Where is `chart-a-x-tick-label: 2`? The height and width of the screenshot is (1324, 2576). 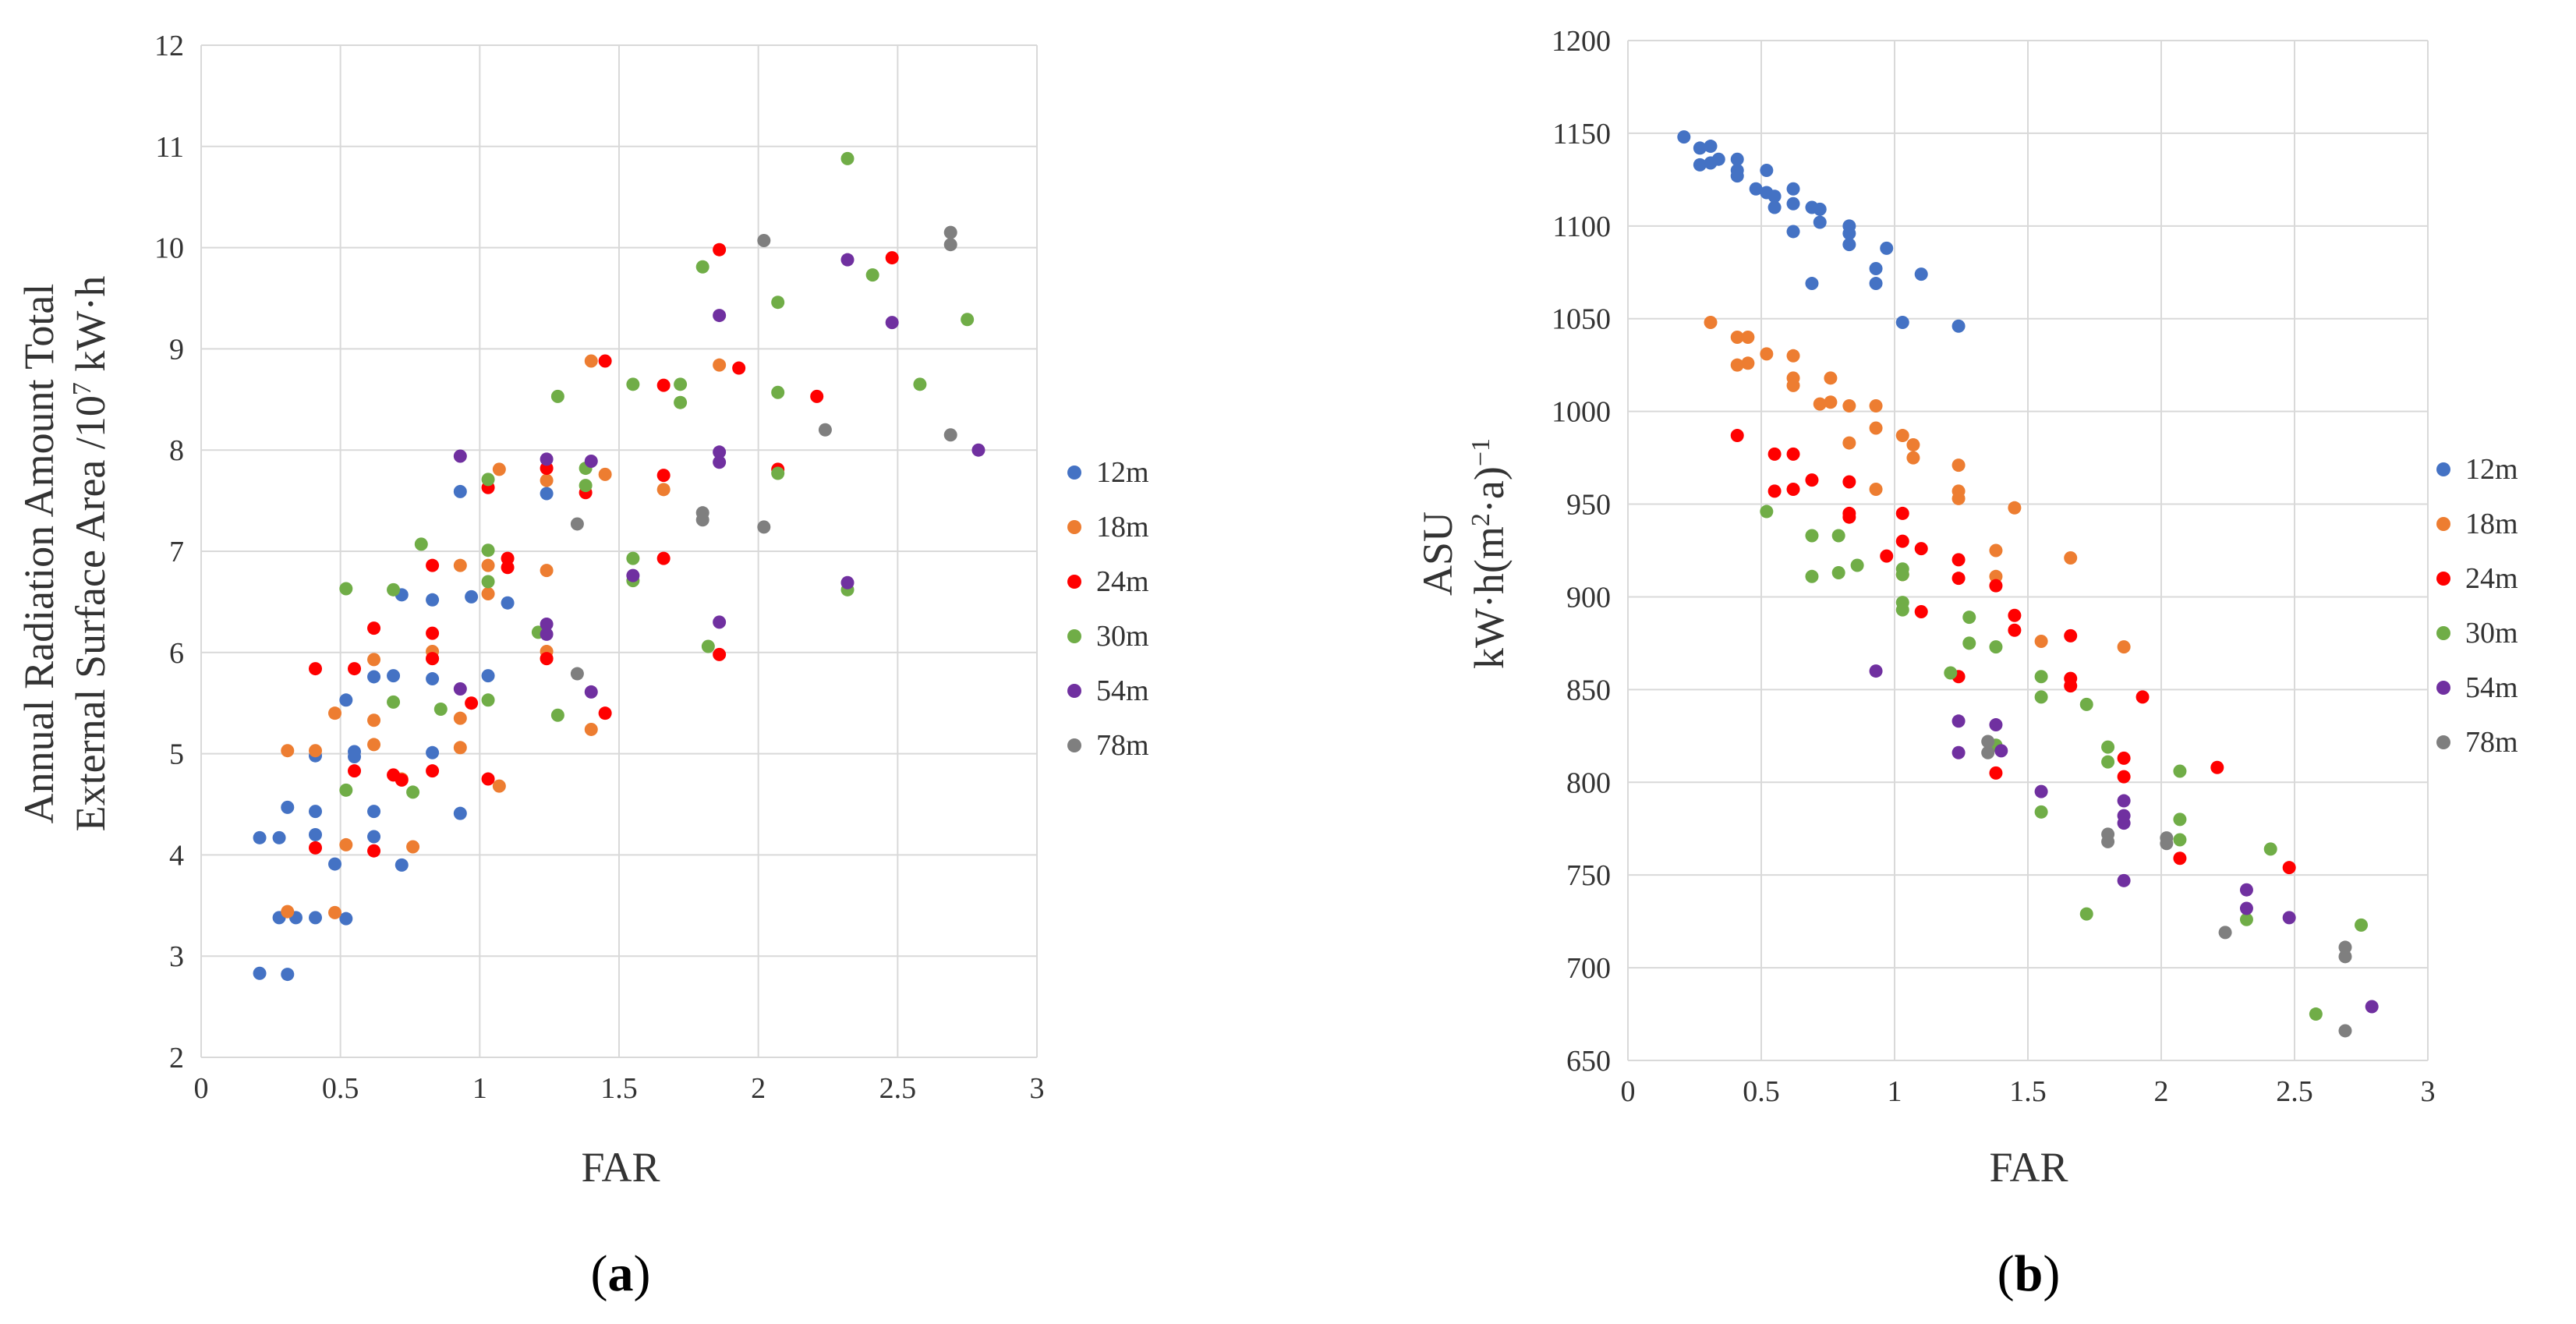
chart-a-x-tick-label: 2 is located at coordinates (758, 1088).